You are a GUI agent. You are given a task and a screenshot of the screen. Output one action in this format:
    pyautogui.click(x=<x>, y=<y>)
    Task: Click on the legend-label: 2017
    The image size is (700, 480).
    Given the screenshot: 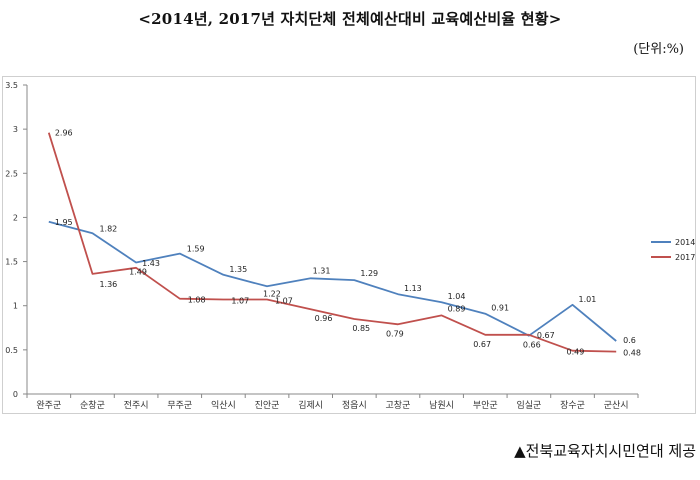 What is the action you would take?
    pyautogui.click(x=685, y=257)
    